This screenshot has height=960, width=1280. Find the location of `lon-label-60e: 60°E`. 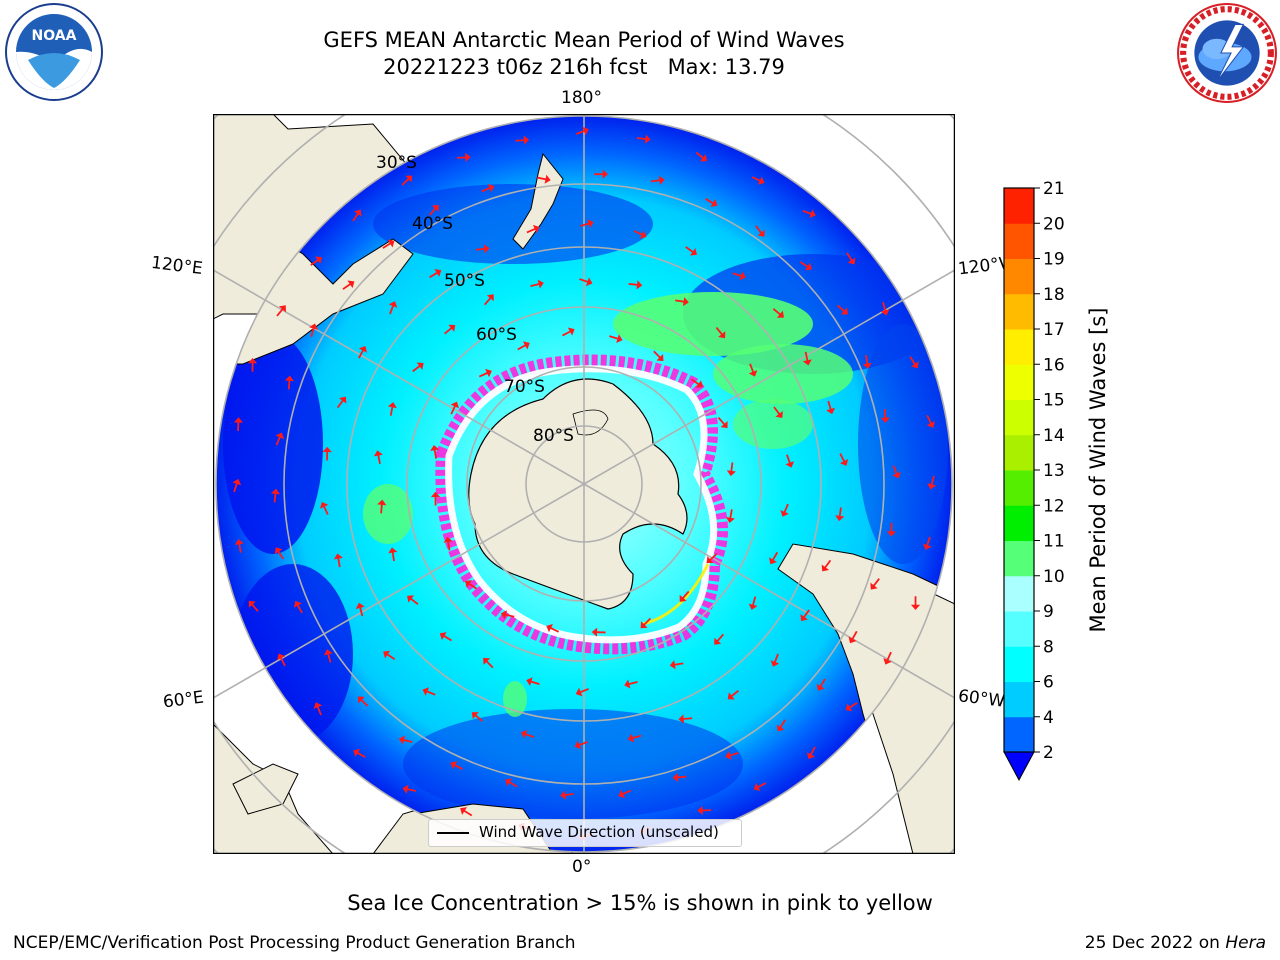

lon-label-60e: 60°E is located at coordinates (183, 700).